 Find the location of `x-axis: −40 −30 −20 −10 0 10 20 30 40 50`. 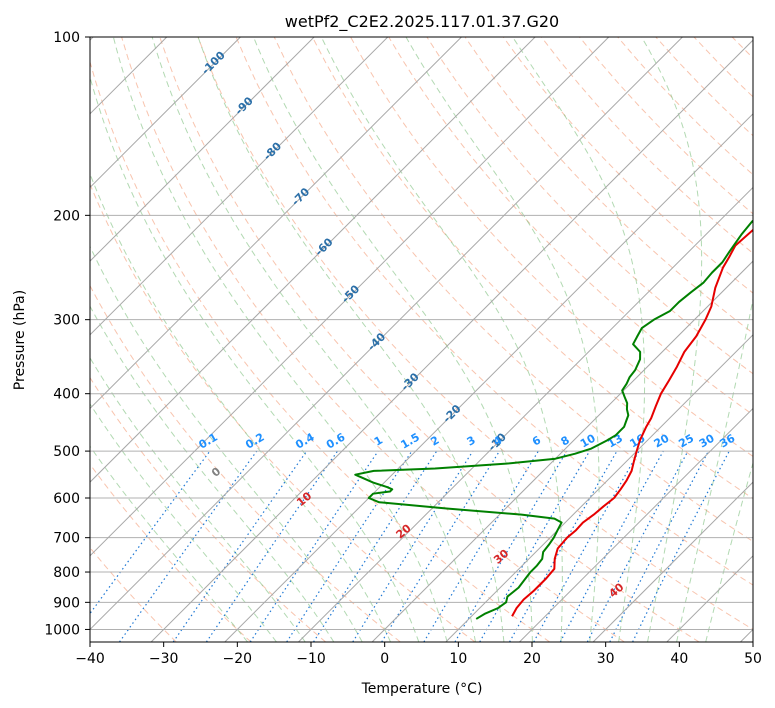

x-axis: −40 −30 −20 −10 0 10 20 30 40 50 is located at coordinates (418, 654).